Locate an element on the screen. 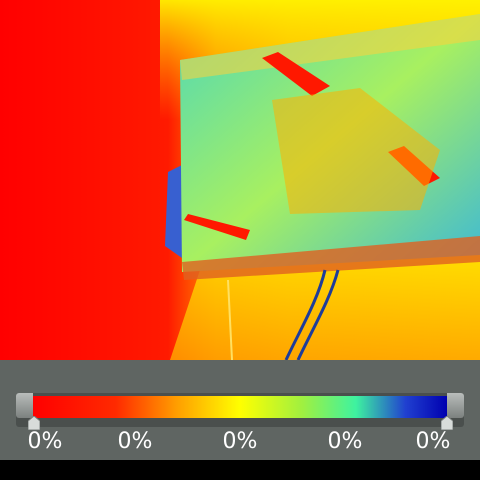 The width and height of the screenshot is (480, 480). color-scale-bar is located at coordinates (240, 407).